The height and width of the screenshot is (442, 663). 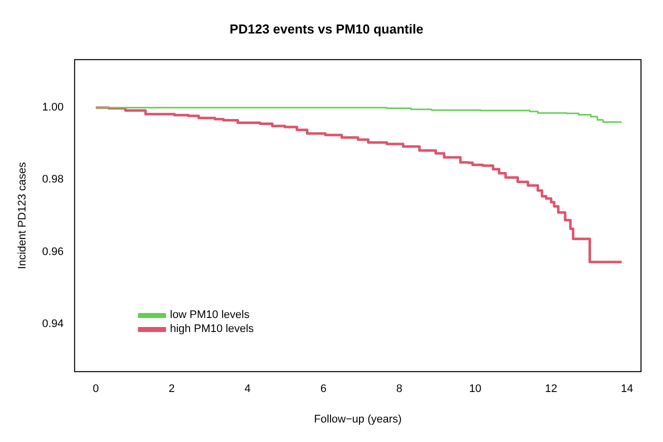 I want to click on y-tick-label: 0.96, so click(x=53, y=252).